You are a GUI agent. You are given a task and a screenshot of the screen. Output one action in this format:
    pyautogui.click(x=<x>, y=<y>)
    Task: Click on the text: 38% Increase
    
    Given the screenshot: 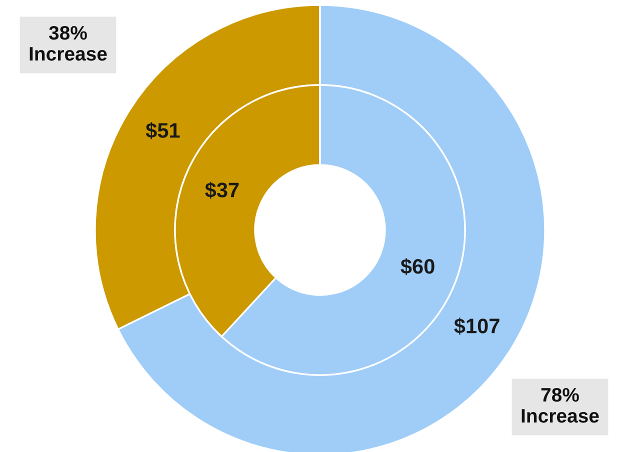 What is the action you would take?
    pyautogui.click(x=68, y=43)
    